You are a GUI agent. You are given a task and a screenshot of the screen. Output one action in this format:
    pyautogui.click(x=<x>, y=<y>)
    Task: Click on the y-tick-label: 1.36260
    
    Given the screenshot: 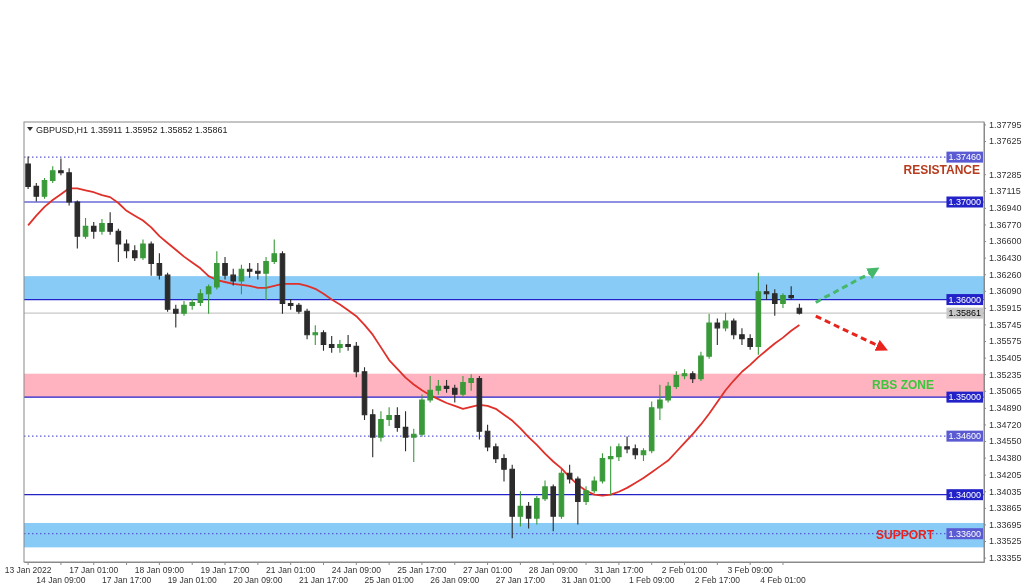 What is the action you would take?
    pyautogui.click(x=1005, y=274)
    